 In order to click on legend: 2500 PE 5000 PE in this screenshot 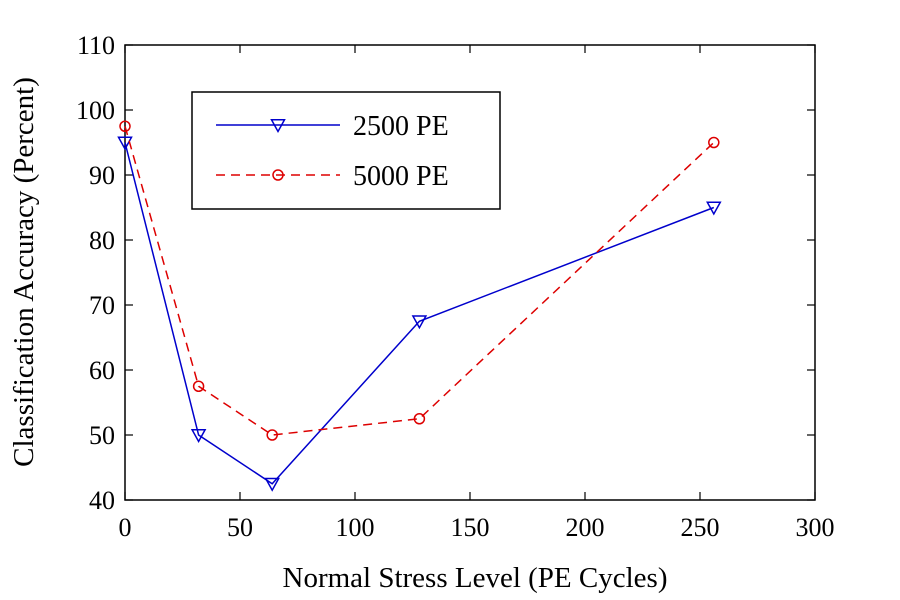, I will do `click(346, 150)`.